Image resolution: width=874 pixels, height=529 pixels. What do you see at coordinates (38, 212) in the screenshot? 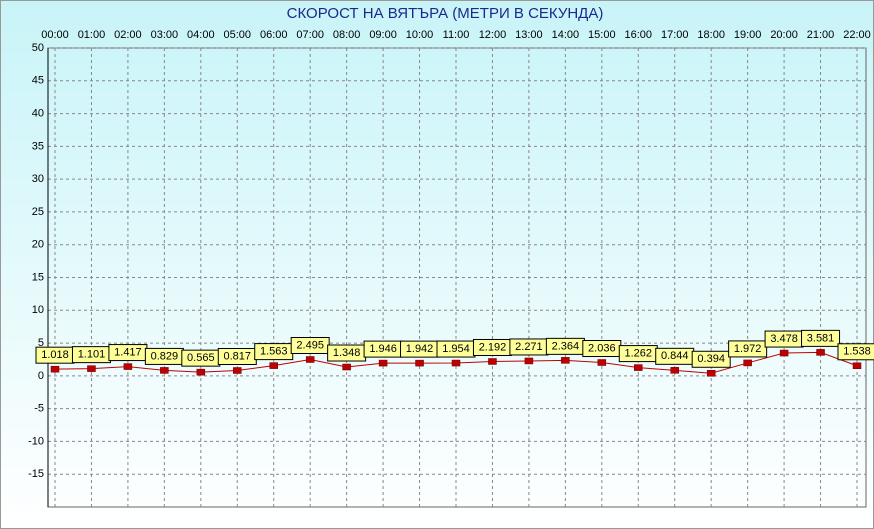
I see `y-tick-label: 25` at bounding box center [38, 212].